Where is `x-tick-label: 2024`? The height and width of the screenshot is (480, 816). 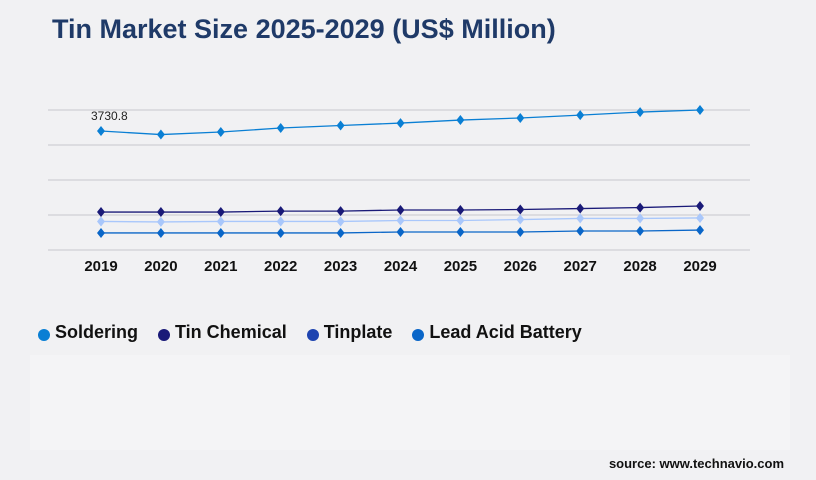 x-tick-label: 2024 is located at coordinates (401, 266).